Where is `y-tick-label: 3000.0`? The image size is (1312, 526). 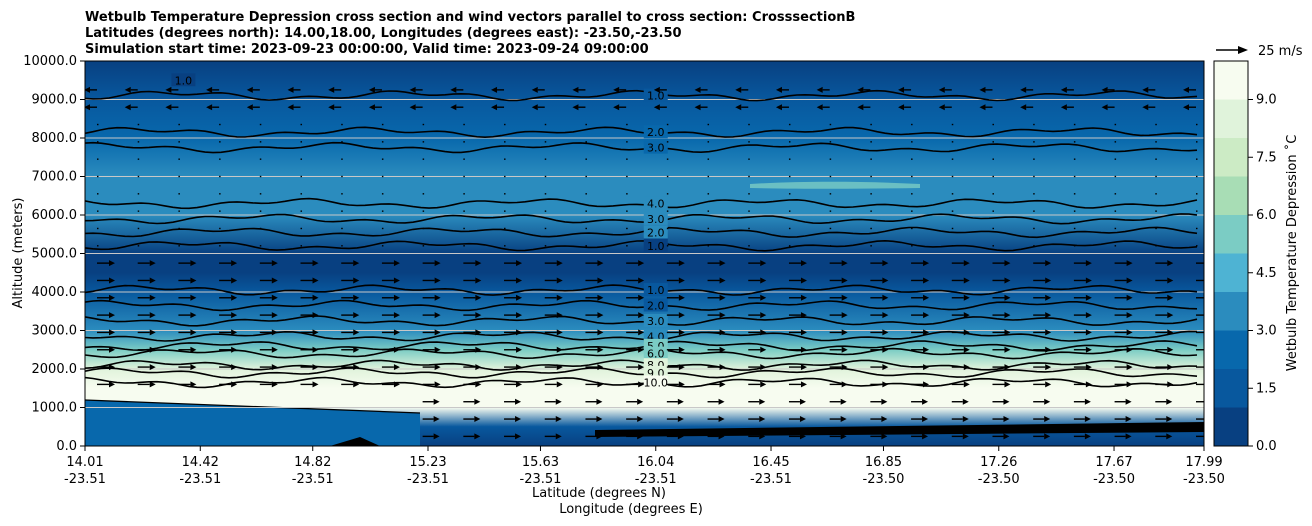 y-tick-label: 3000.0 is located at coordinates (55, 331).